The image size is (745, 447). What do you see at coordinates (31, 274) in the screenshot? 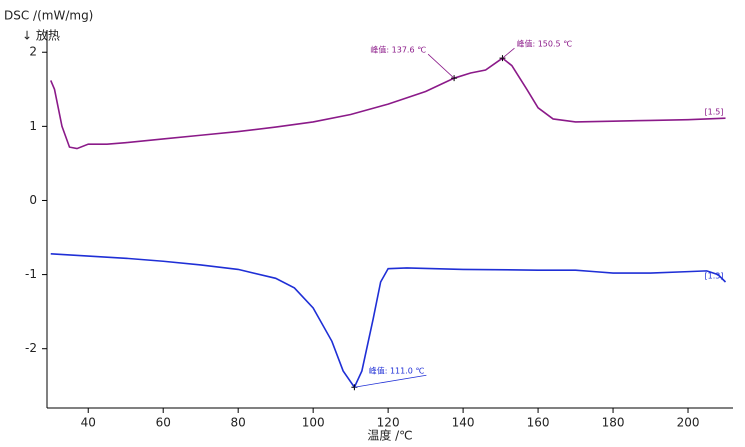
I see `y-tick-label: -1` at bounding box center [31, 274].